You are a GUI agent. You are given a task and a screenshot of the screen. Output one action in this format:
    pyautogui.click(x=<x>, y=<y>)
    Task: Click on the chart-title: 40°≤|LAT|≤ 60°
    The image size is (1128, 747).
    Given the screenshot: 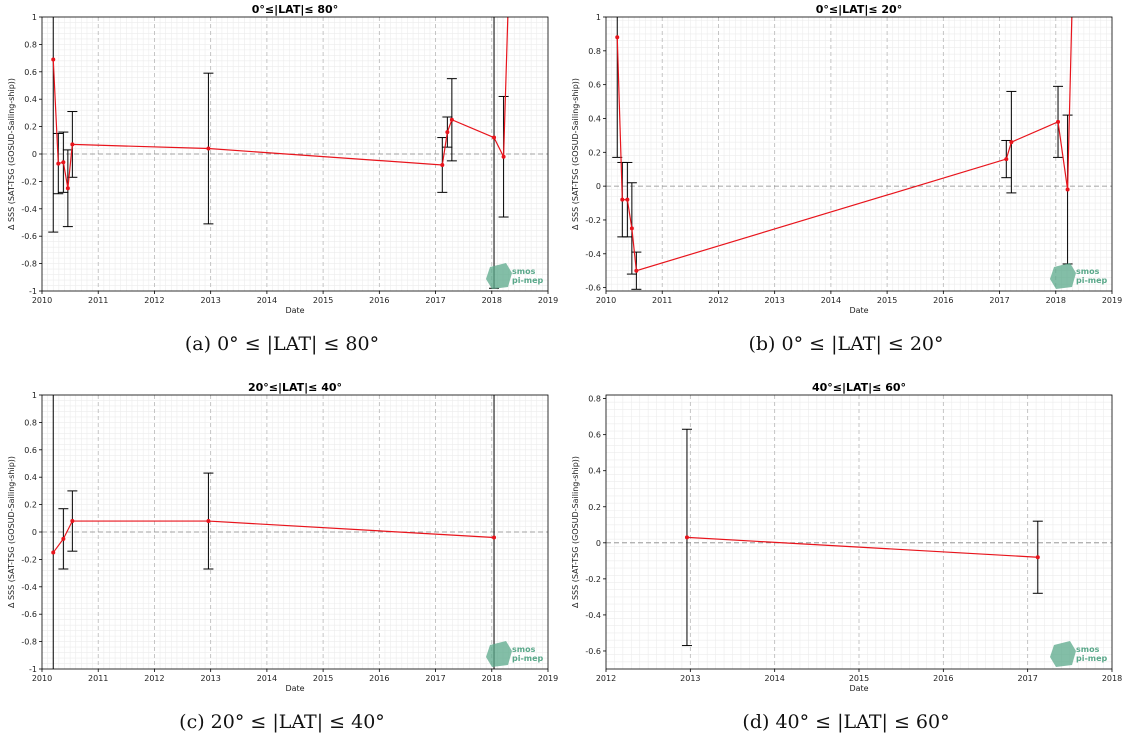 What is the action you would take?
    pyautogui.click(x=859, y=387)
    